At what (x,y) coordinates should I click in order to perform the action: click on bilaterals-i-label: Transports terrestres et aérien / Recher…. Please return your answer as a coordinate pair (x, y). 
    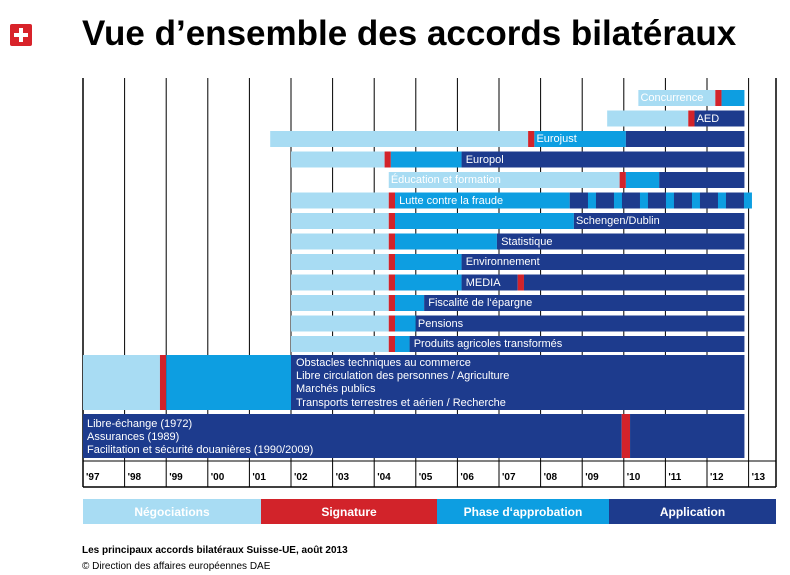
    Looking at the image, I should click on (401, 402).